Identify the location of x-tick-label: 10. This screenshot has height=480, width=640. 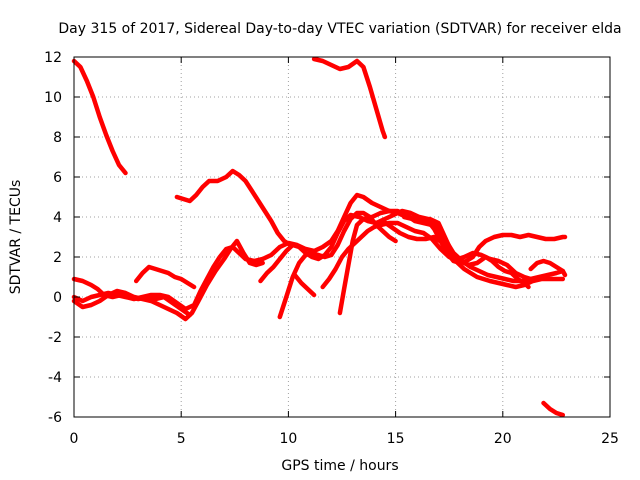
(288, 439).